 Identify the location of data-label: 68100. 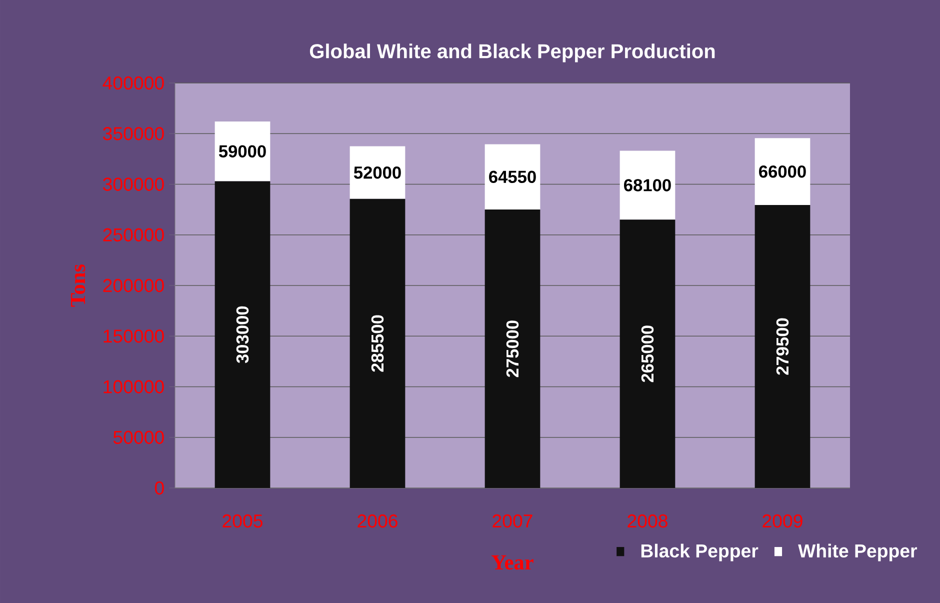
(647, 185).